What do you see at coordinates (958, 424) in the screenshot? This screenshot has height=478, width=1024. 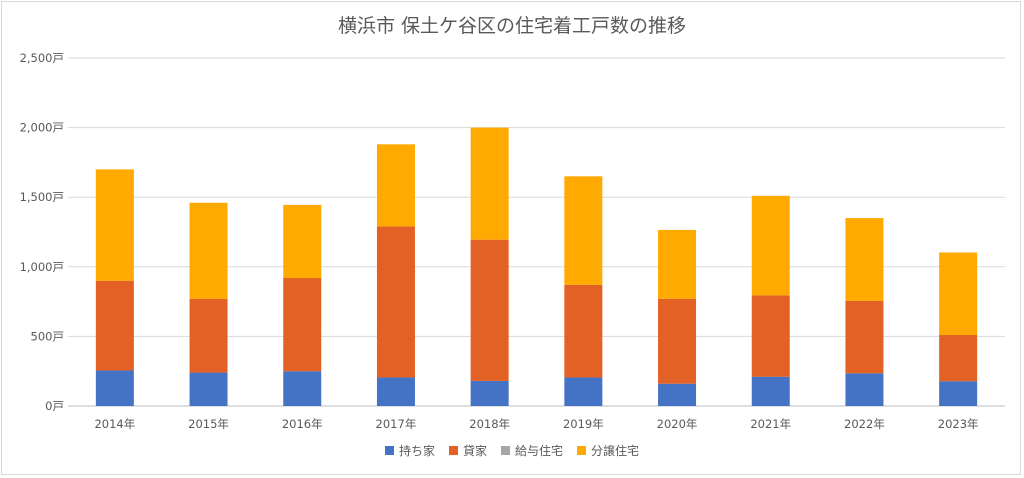 I see `x-tick-label: 2023年` at bounding box center [958, 424].